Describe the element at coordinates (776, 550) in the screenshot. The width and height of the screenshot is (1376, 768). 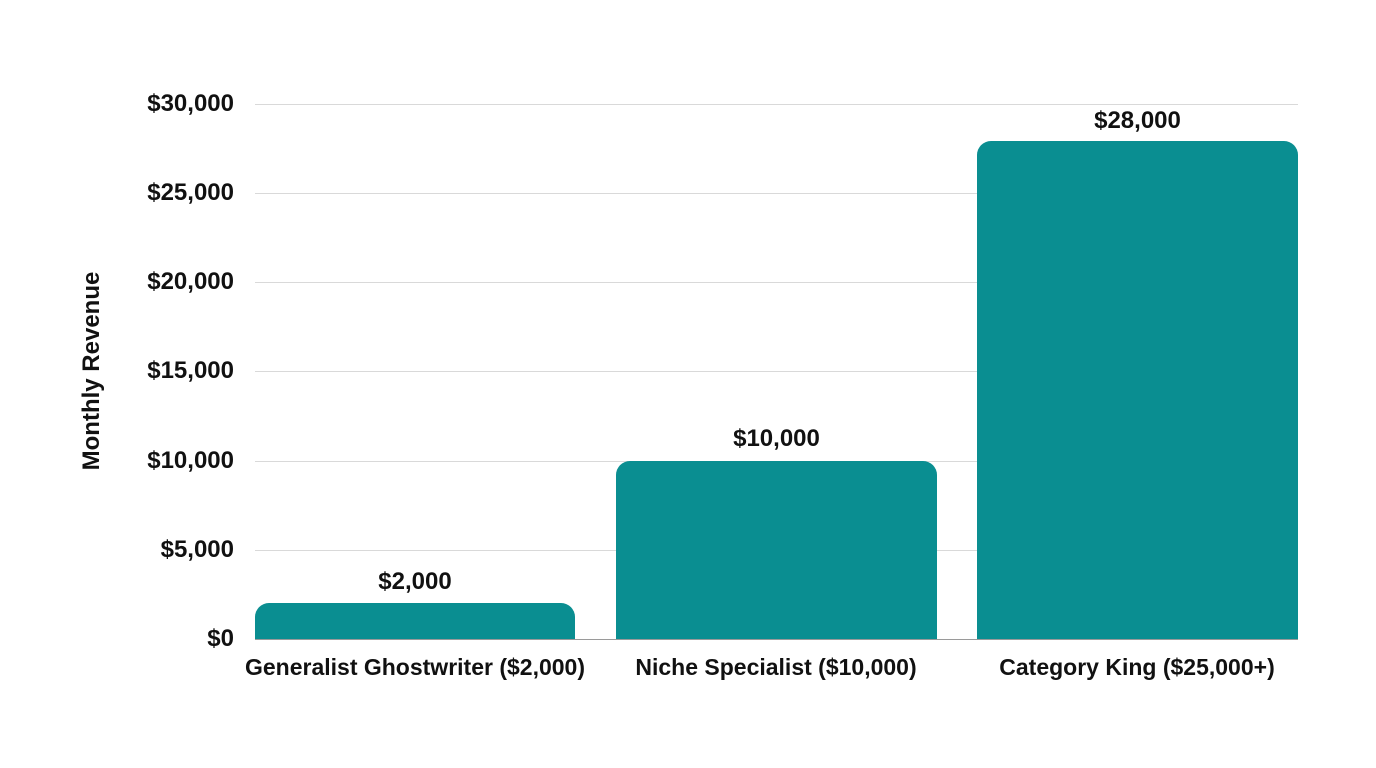
I see `bar-niche-specialist` at that location.